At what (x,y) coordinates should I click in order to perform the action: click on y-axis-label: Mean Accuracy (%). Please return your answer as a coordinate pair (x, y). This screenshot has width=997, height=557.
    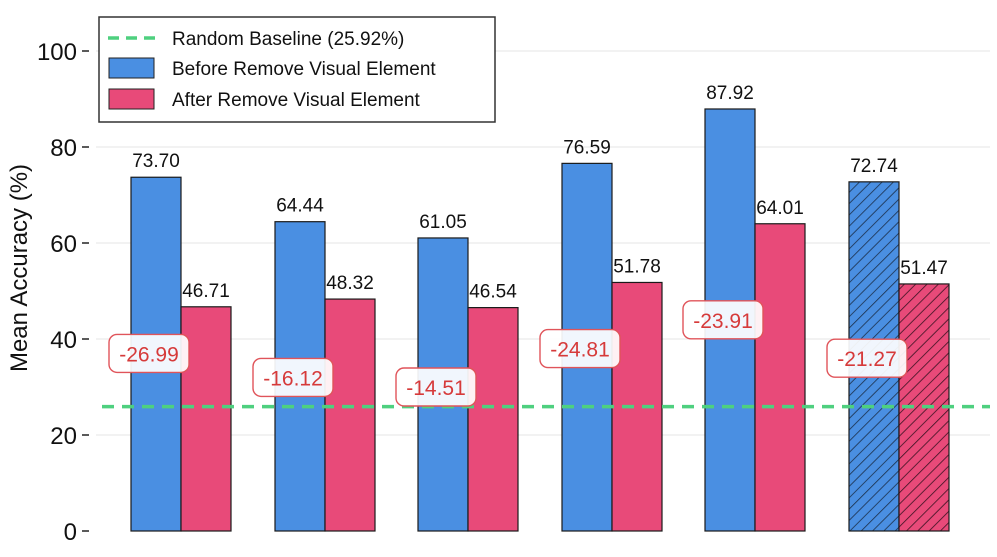
    Looking at the image, I should click on (19, 268).